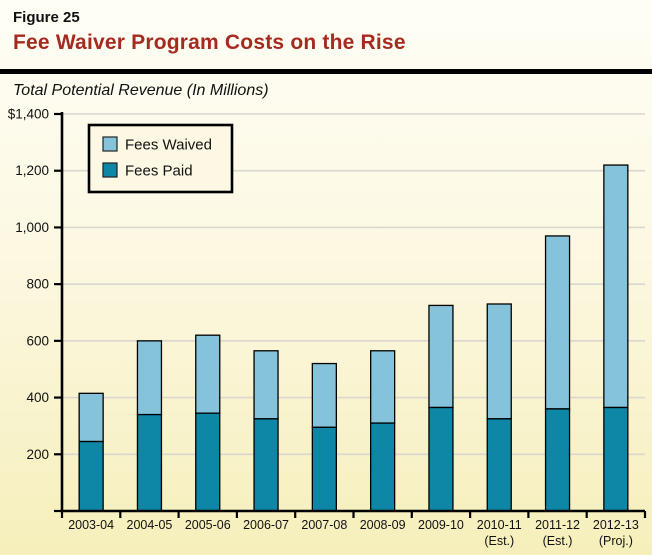 The width and height of the screenshot is (652, 555). Describe the element at coordinates (616, 541) in the screenshot. I see `x-tick-label-note: (Proj.)` at that location.